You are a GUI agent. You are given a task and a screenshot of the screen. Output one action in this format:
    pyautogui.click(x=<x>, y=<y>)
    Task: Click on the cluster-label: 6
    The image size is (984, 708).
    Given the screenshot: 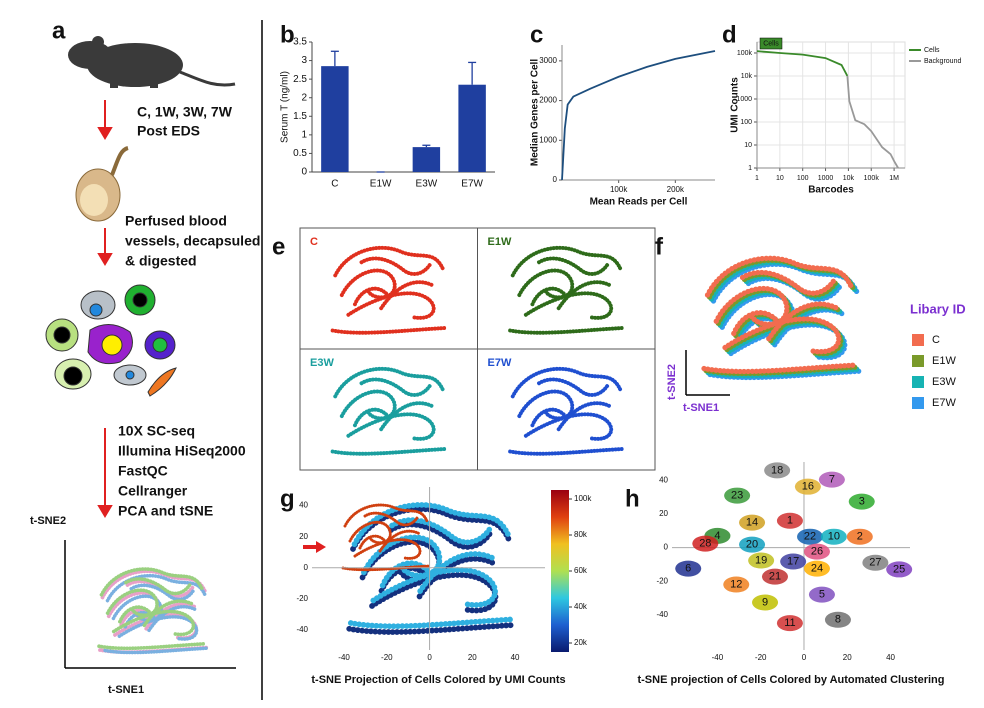 What is the action you would take?
    pyautogui.click(x=688, y=568)
    